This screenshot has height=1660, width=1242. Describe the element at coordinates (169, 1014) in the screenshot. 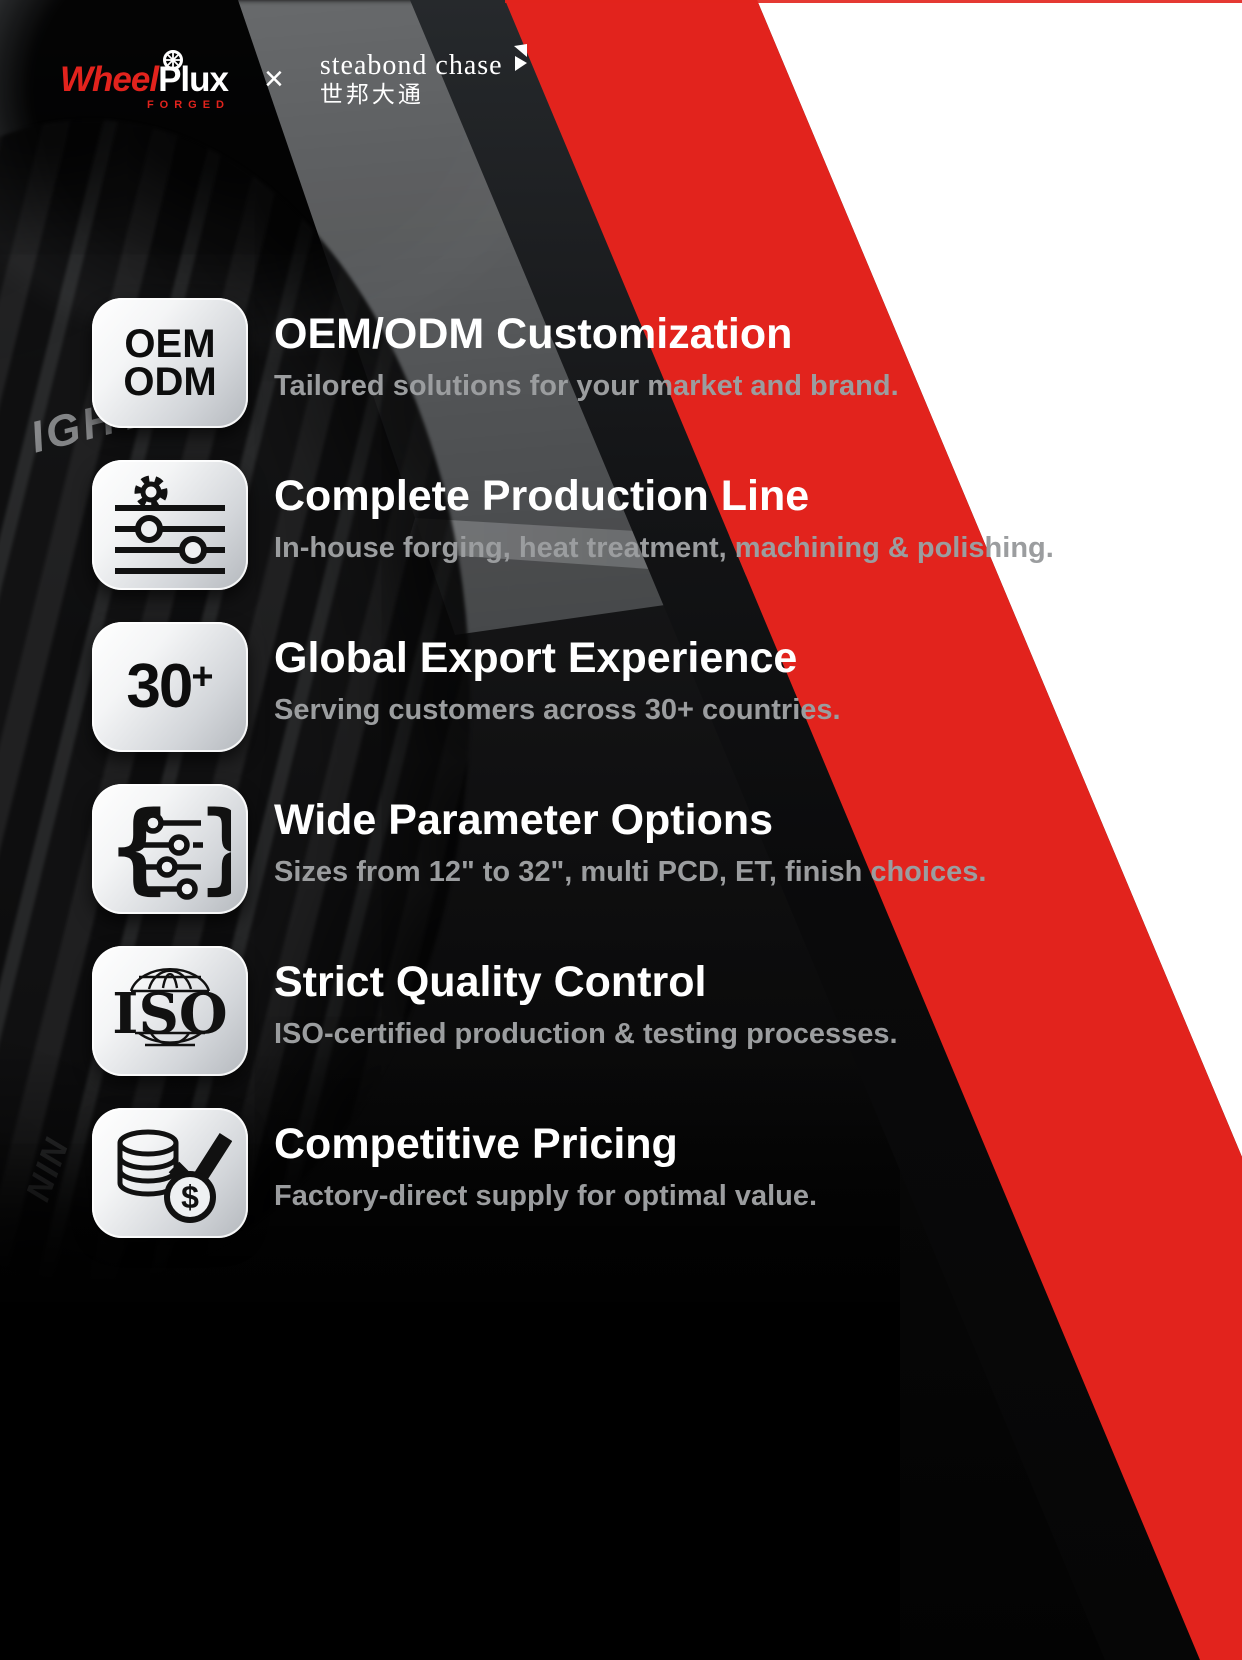

I see `svg-text: ISO` at that location.